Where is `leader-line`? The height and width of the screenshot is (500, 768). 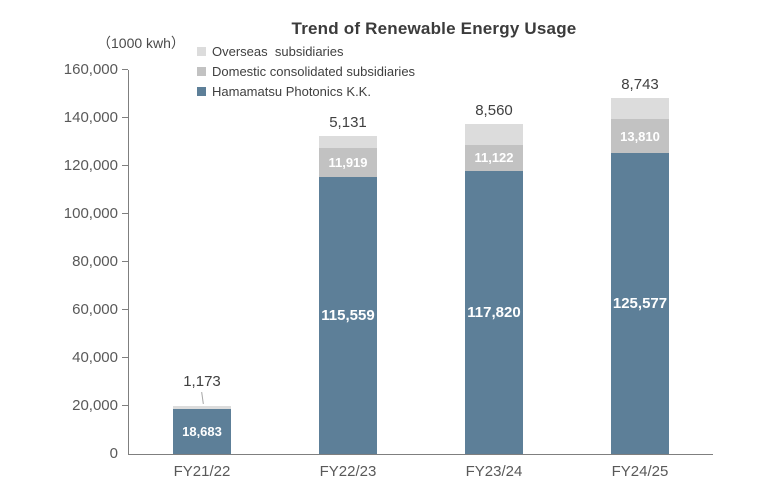 leader-line is located at coordinates (202, 398).